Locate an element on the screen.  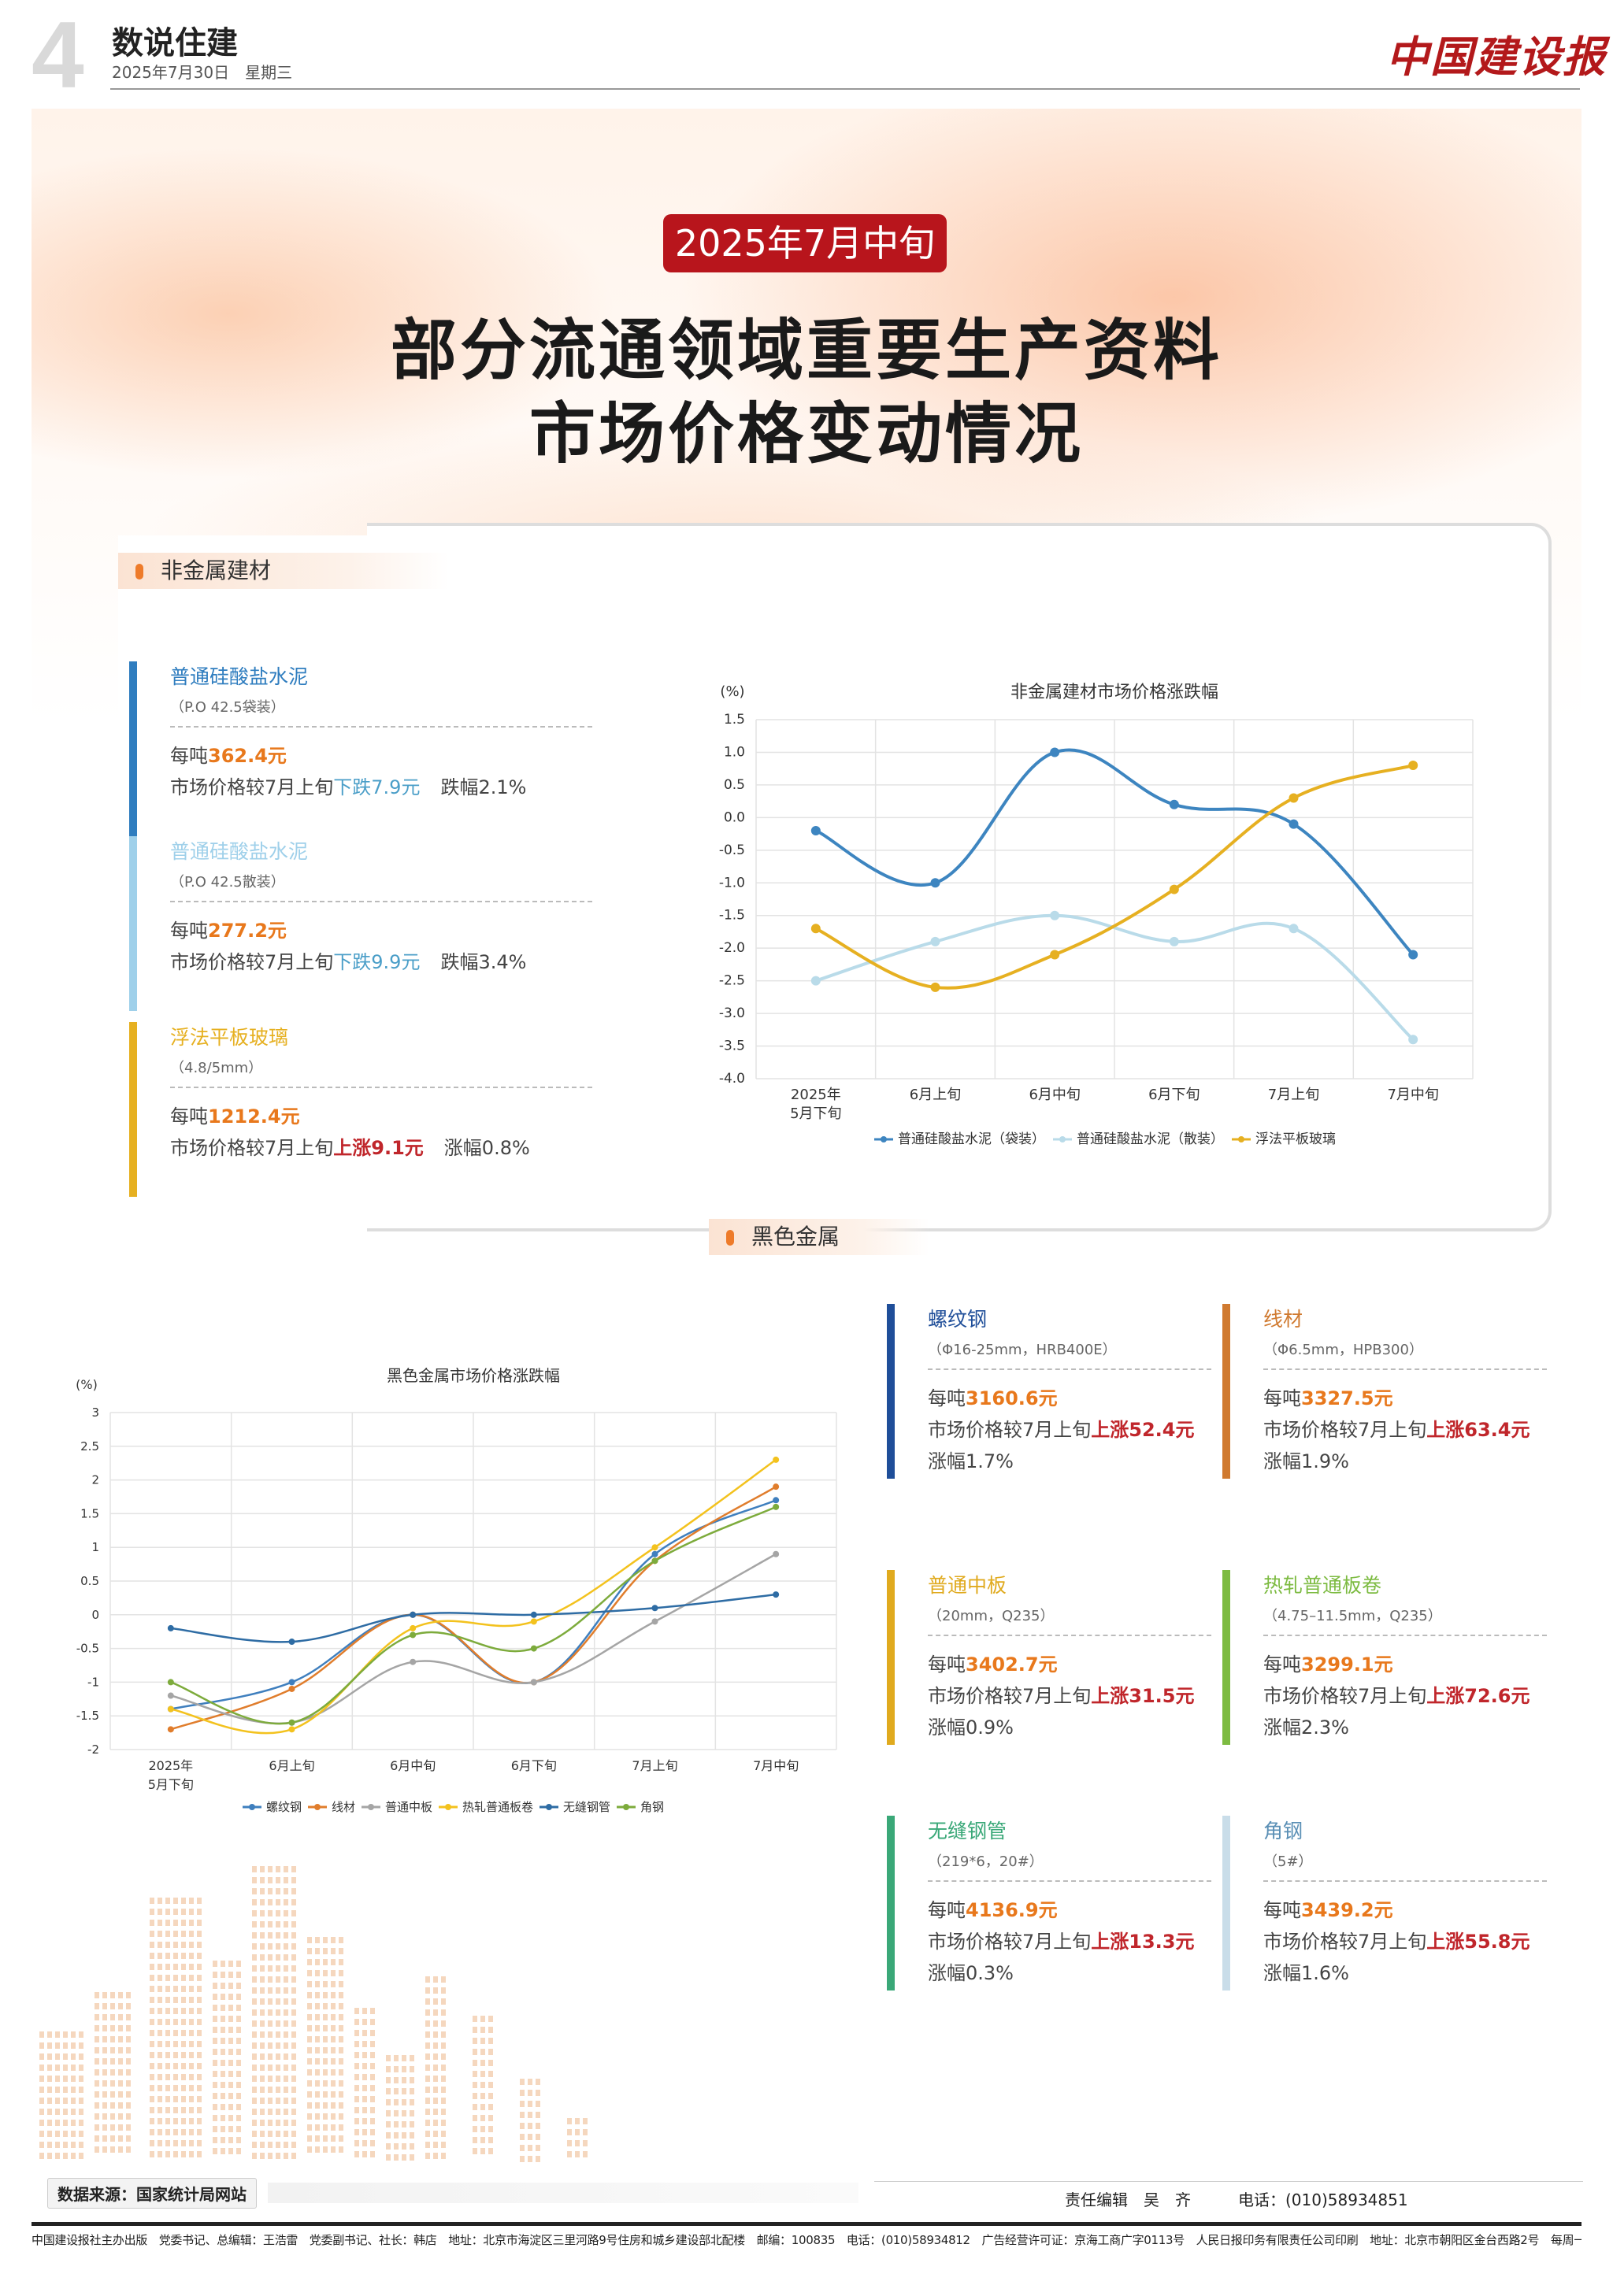
city-skyline-decoration is located at coordinates (313, 2014).